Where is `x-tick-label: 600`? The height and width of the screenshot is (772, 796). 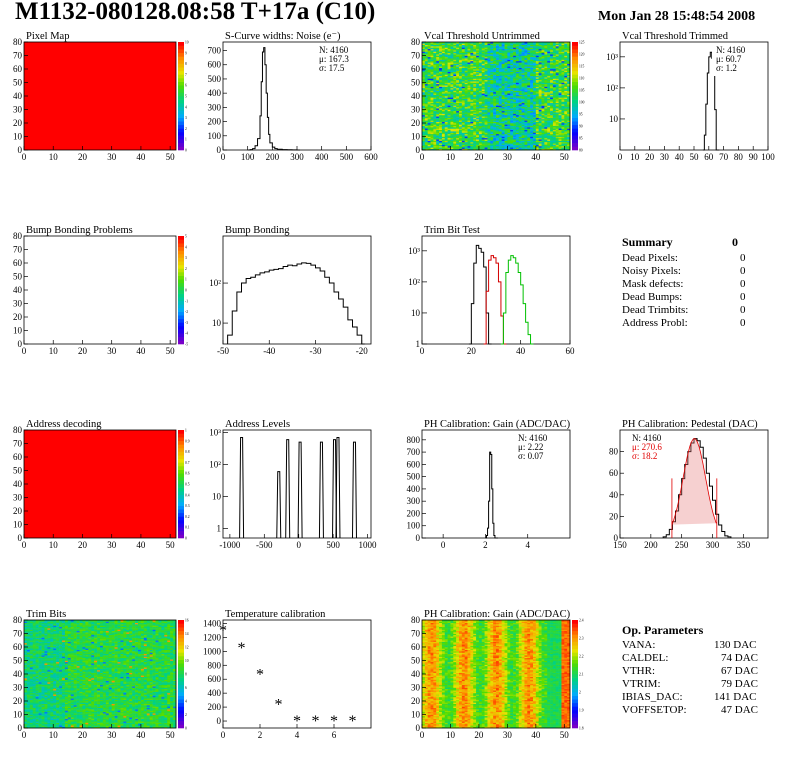
x-tick-label: 600 is located at coordinates (371, 157).